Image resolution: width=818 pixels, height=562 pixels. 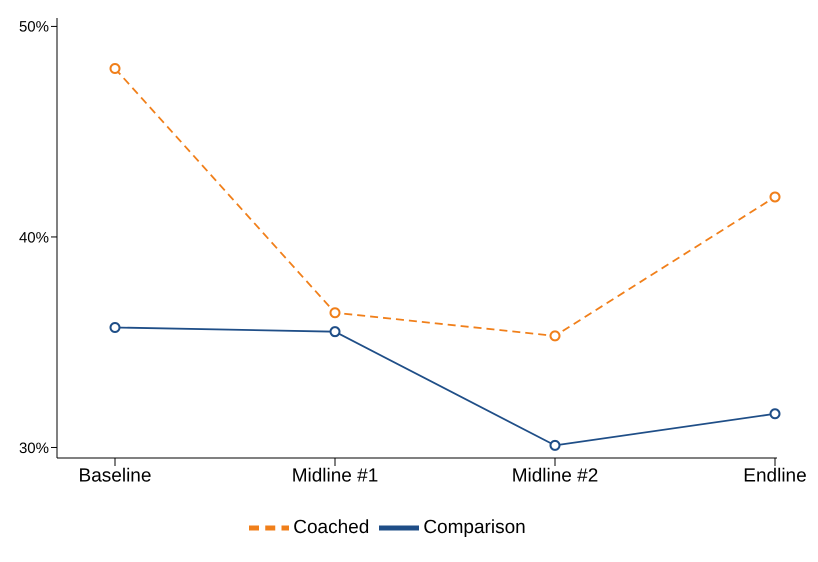 What do you see at coordinates (331, 527) in the screenshot?
I see `legend-label: Coached` at bounding box center [331, 527].